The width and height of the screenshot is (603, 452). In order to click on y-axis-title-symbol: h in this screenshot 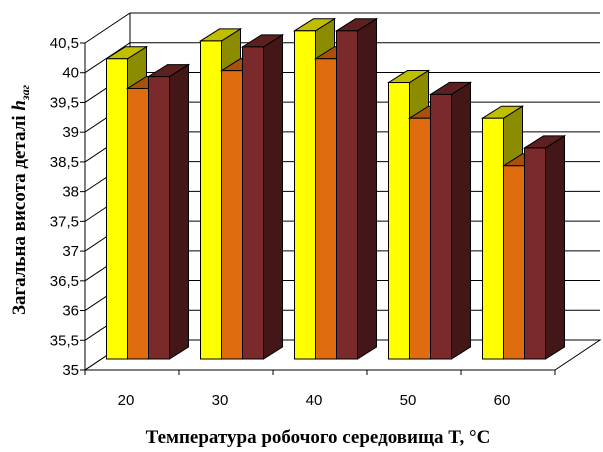, I will do `click(19, 105)`.